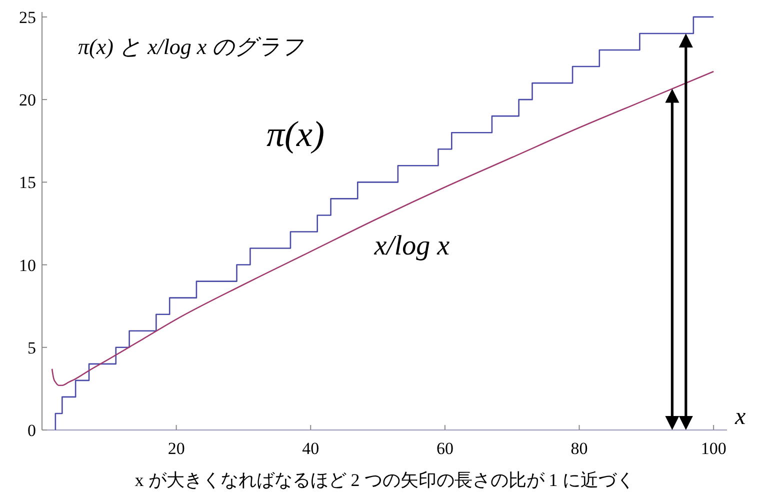  I want to click on y-tick-label: 5, so click(32, 348).